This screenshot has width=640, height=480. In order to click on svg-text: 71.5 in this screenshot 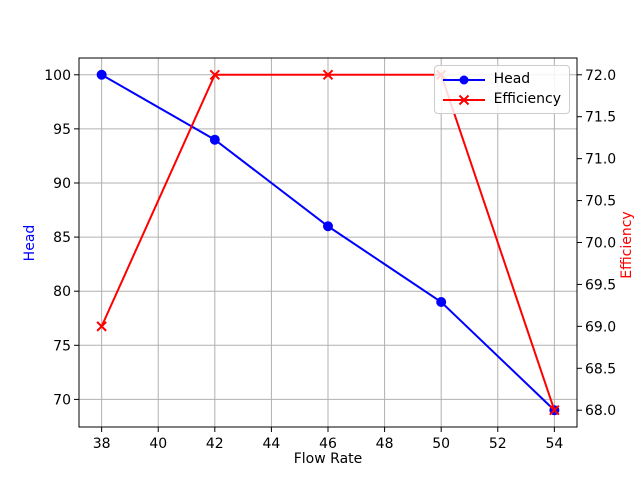, I will do `click(600, 118)`.